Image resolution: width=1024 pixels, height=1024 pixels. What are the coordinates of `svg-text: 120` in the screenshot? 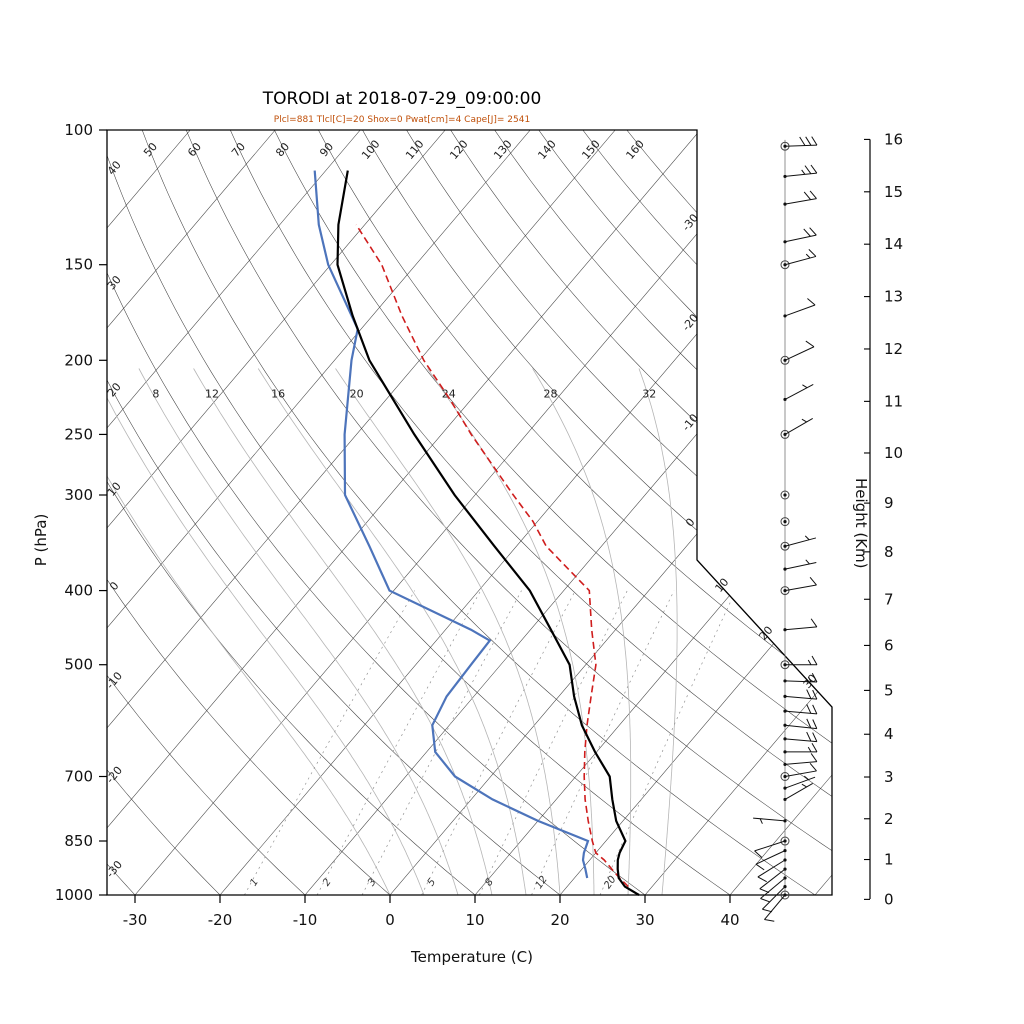 It's located at (458, 150).